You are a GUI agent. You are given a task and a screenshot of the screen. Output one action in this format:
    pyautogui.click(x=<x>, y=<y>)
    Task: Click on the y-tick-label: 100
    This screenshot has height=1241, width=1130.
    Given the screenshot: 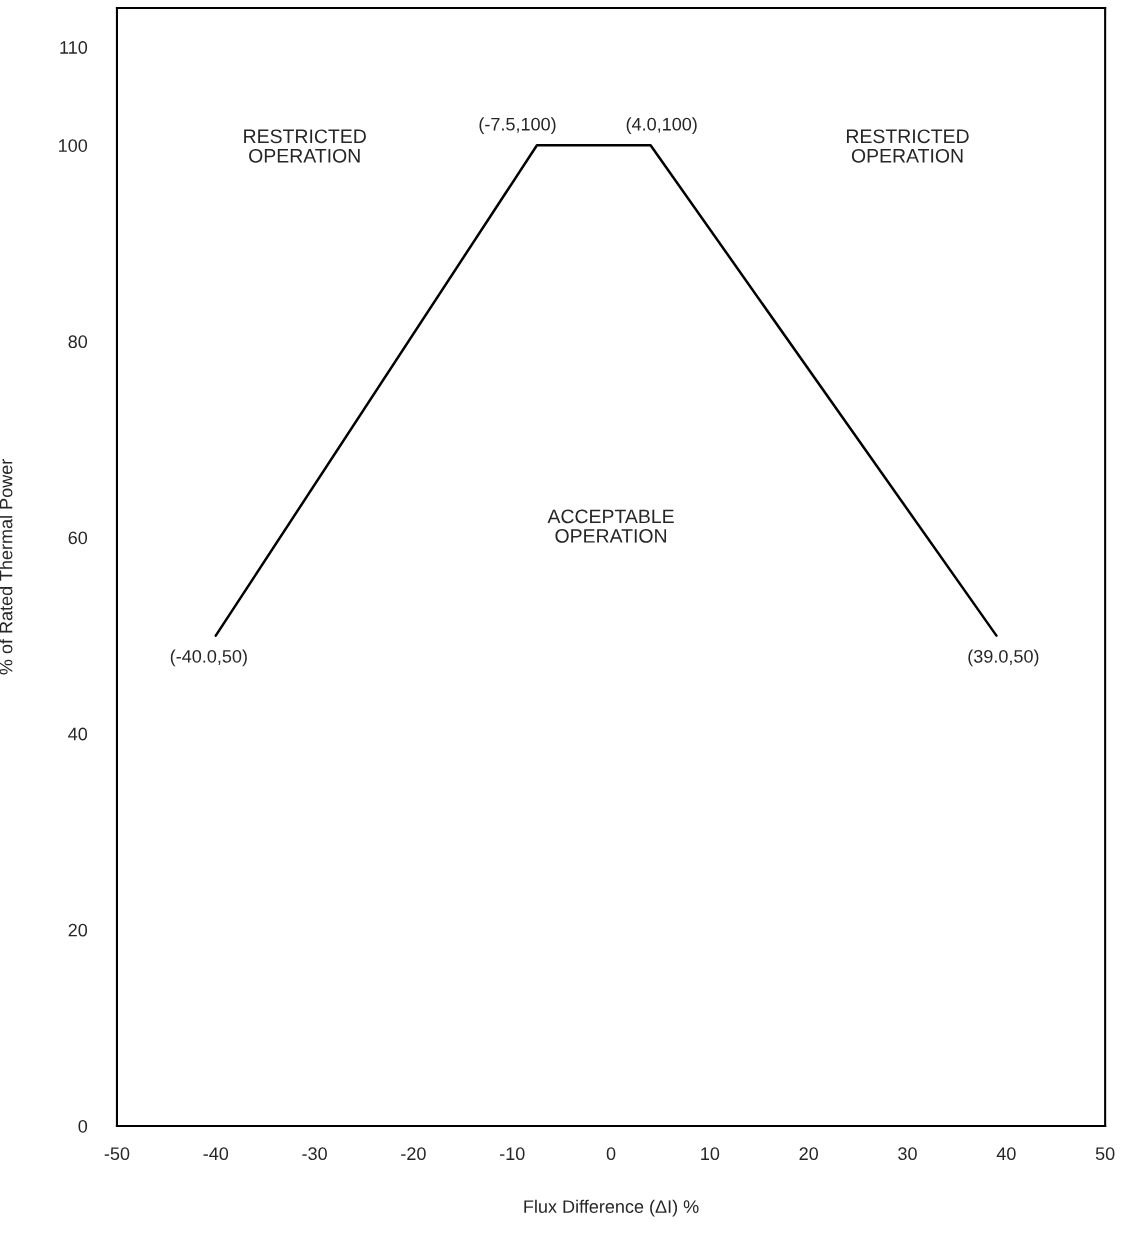 What is the action you would take?
    pyautogui.click(x=73, y=145)
    